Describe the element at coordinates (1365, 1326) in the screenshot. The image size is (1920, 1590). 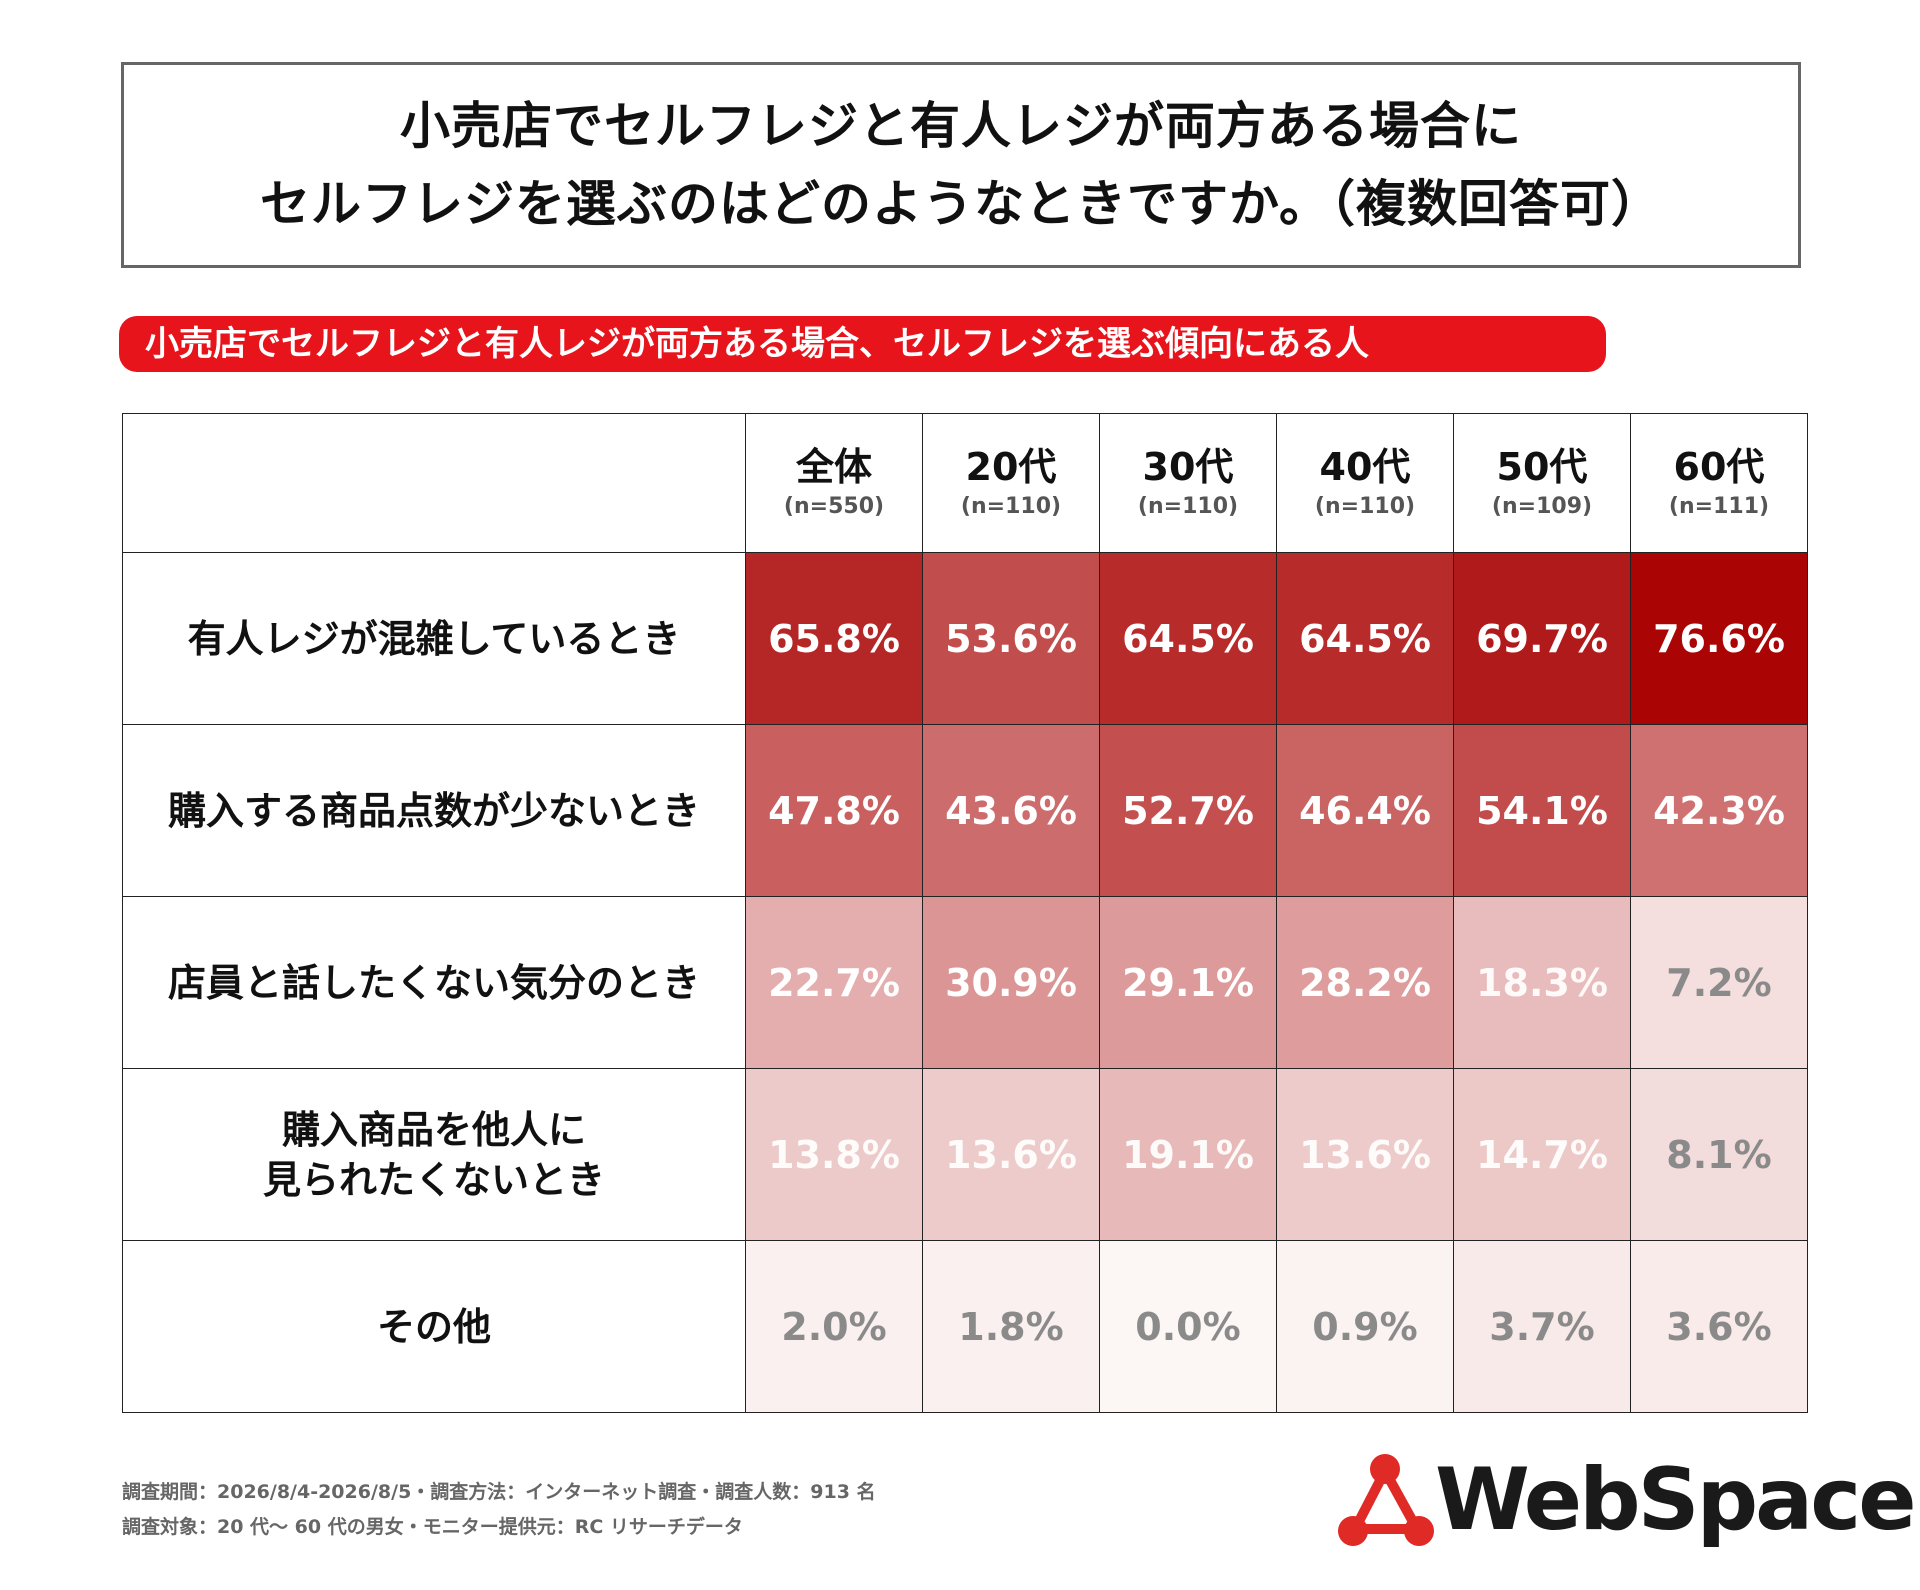
I see `value-cell-r4-c3: 0.9%` at that location.